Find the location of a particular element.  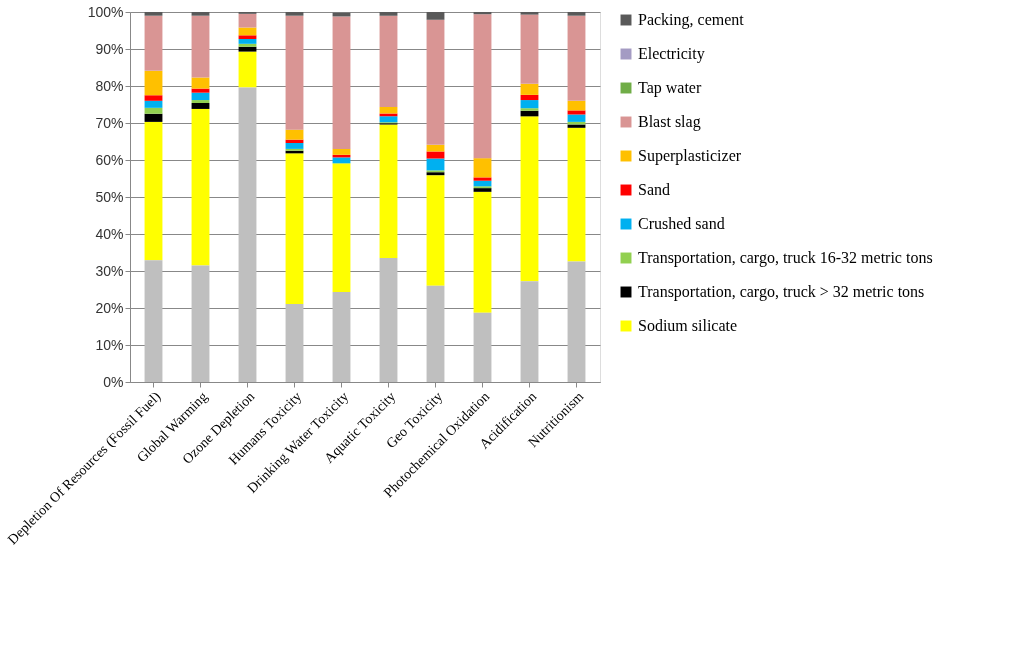

legend-label: Packing, cement is located at coordinates (691, 20).